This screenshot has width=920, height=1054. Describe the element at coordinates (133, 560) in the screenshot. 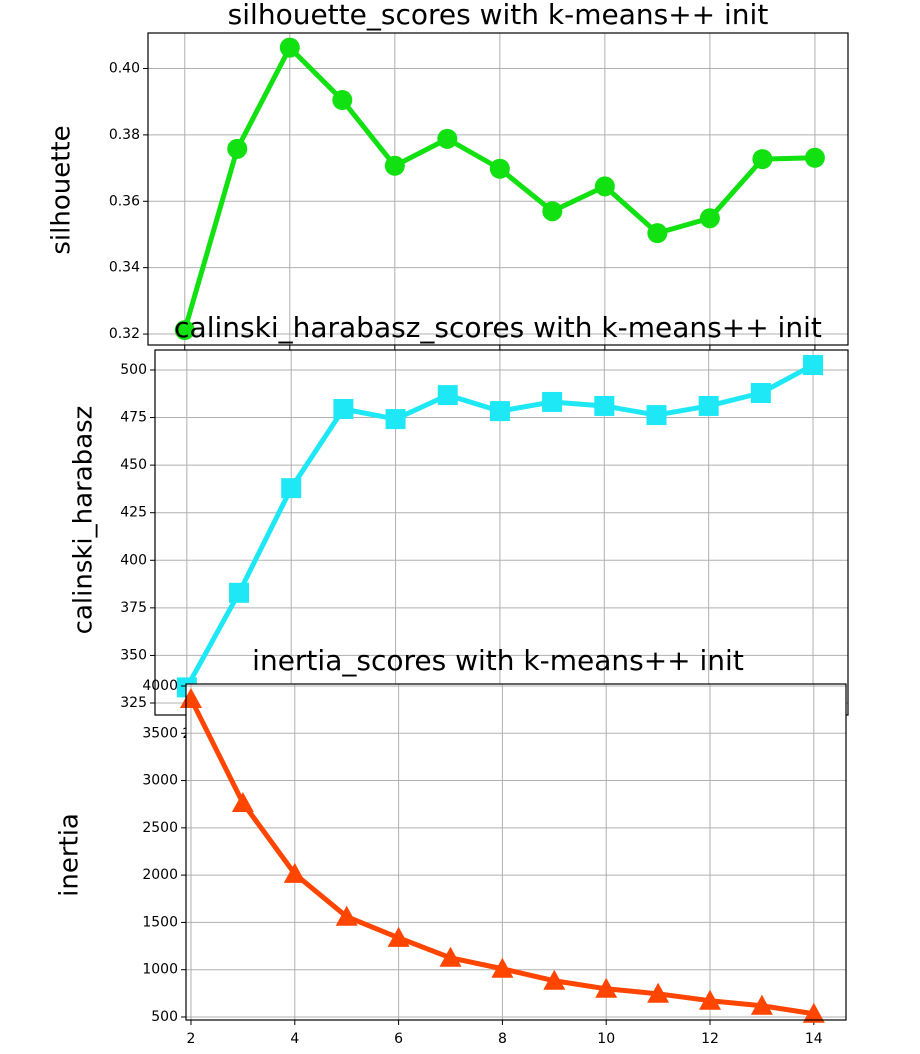

I see `y-tick-label: 400` at that location.